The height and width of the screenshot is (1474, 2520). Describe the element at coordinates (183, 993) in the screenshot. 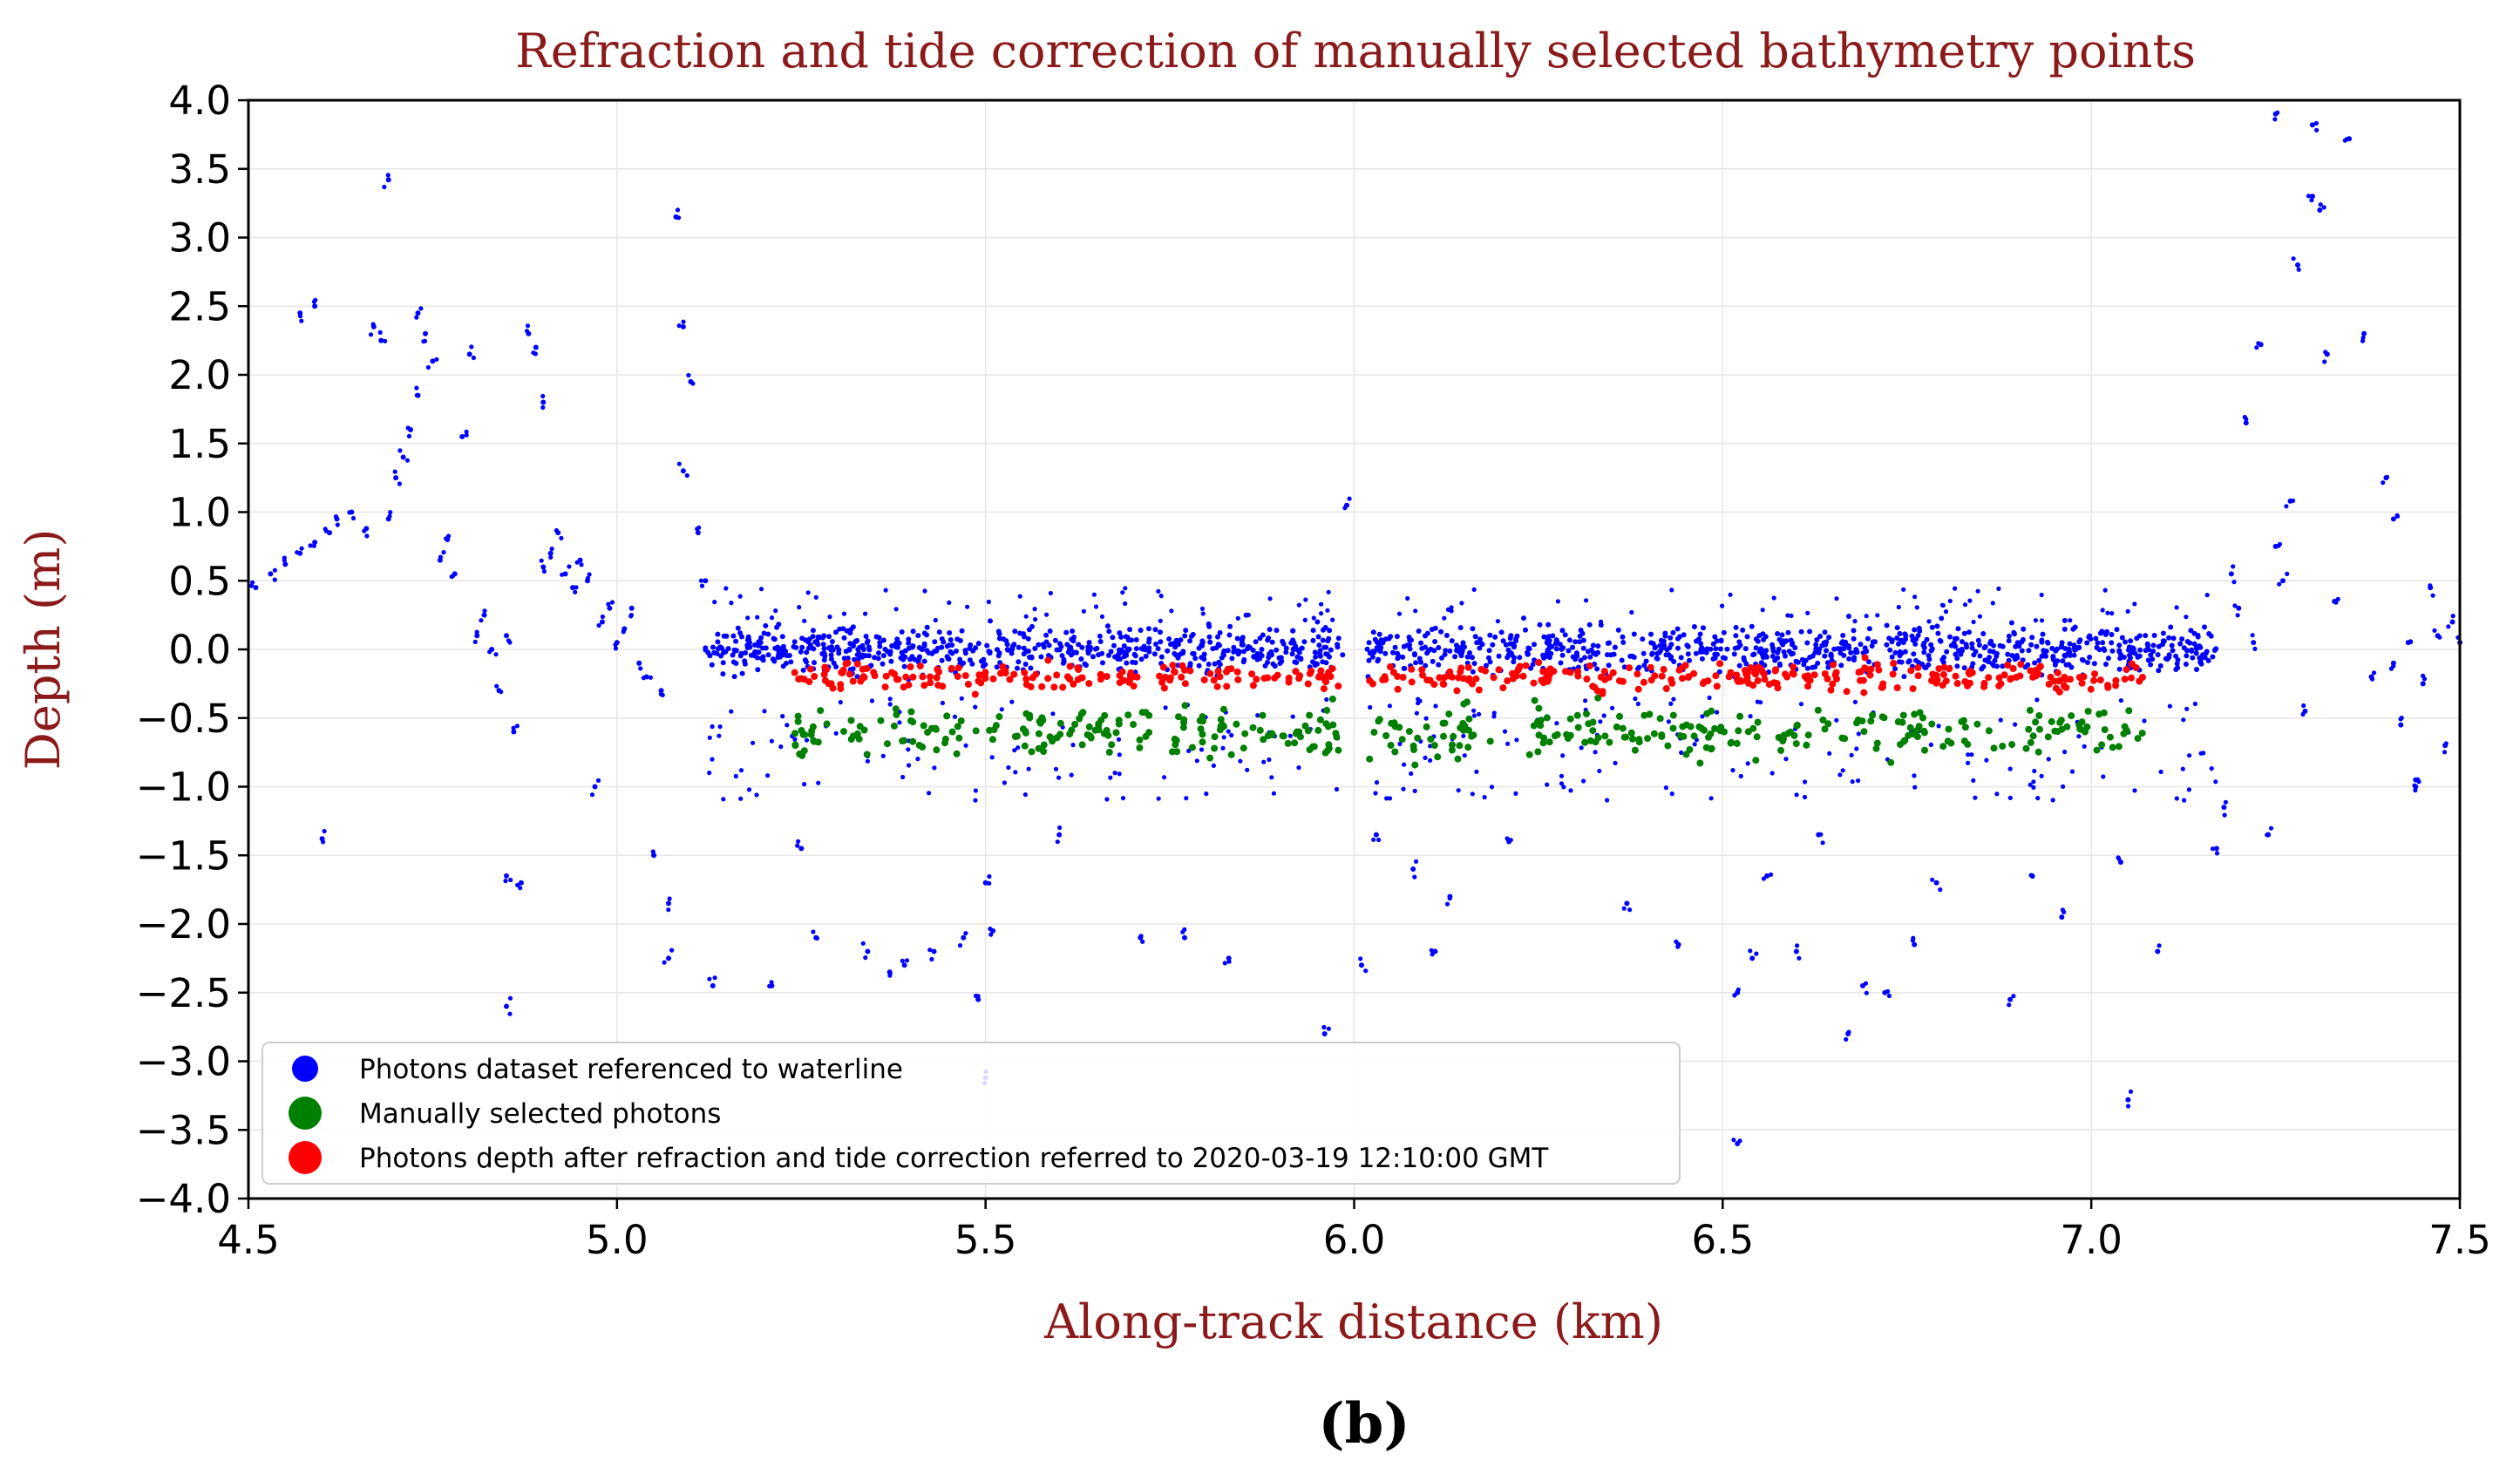

I see `y-tick-label: −2.5` at that location.